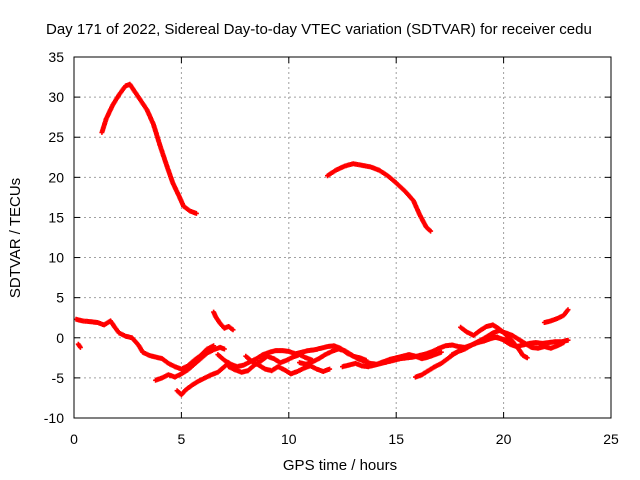 The image size is (640, 480). What do you see at coordinates (15, 238) in the screenshot?
I see `y-axis-label: SDTVAR / TECUs` at bounding box center [15, 238].